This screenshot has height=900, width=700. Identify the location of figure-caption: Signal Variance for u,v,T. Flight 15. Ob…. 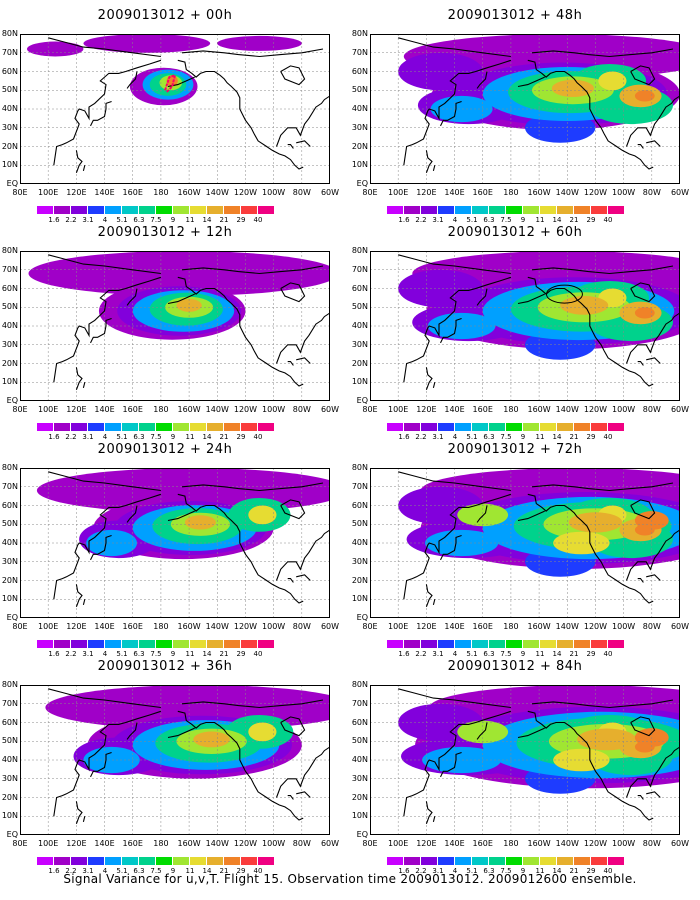
(350, 879).